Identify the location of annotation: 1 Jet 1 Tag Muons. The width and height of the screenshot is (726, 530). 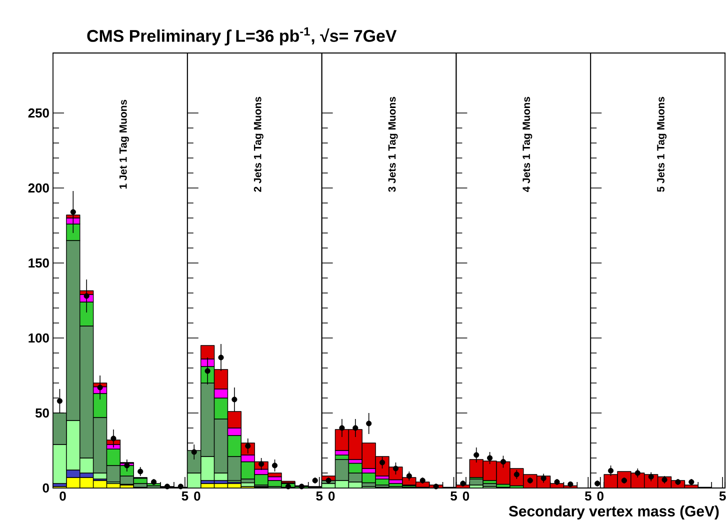
(124, 144).